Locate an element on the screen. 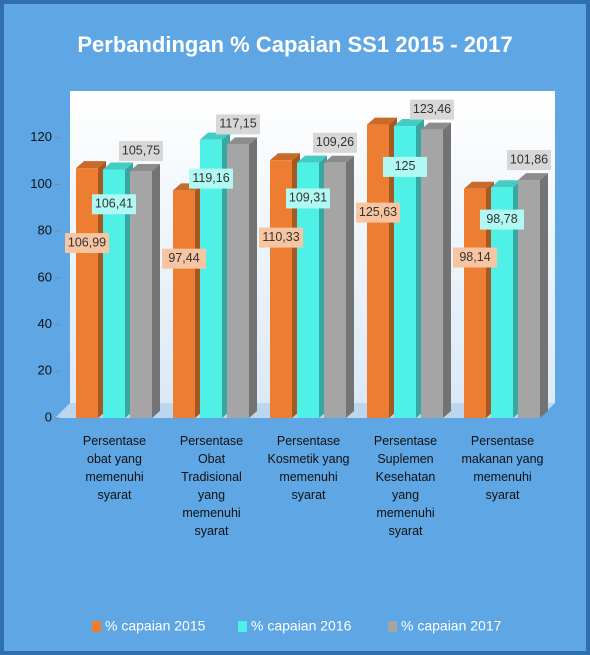 The image size is (590, 655). data-label: 119,16 is located at coordinates (210, 178).